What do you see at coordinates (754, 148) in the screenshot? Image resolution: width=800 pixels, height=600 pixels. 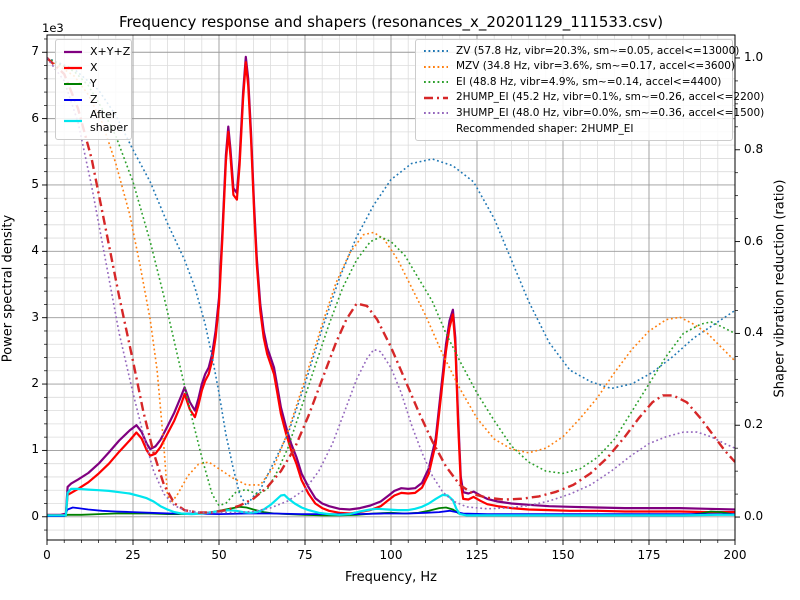 I see `right-y-tick-label: 0.8` at bounding box center [754, 148].